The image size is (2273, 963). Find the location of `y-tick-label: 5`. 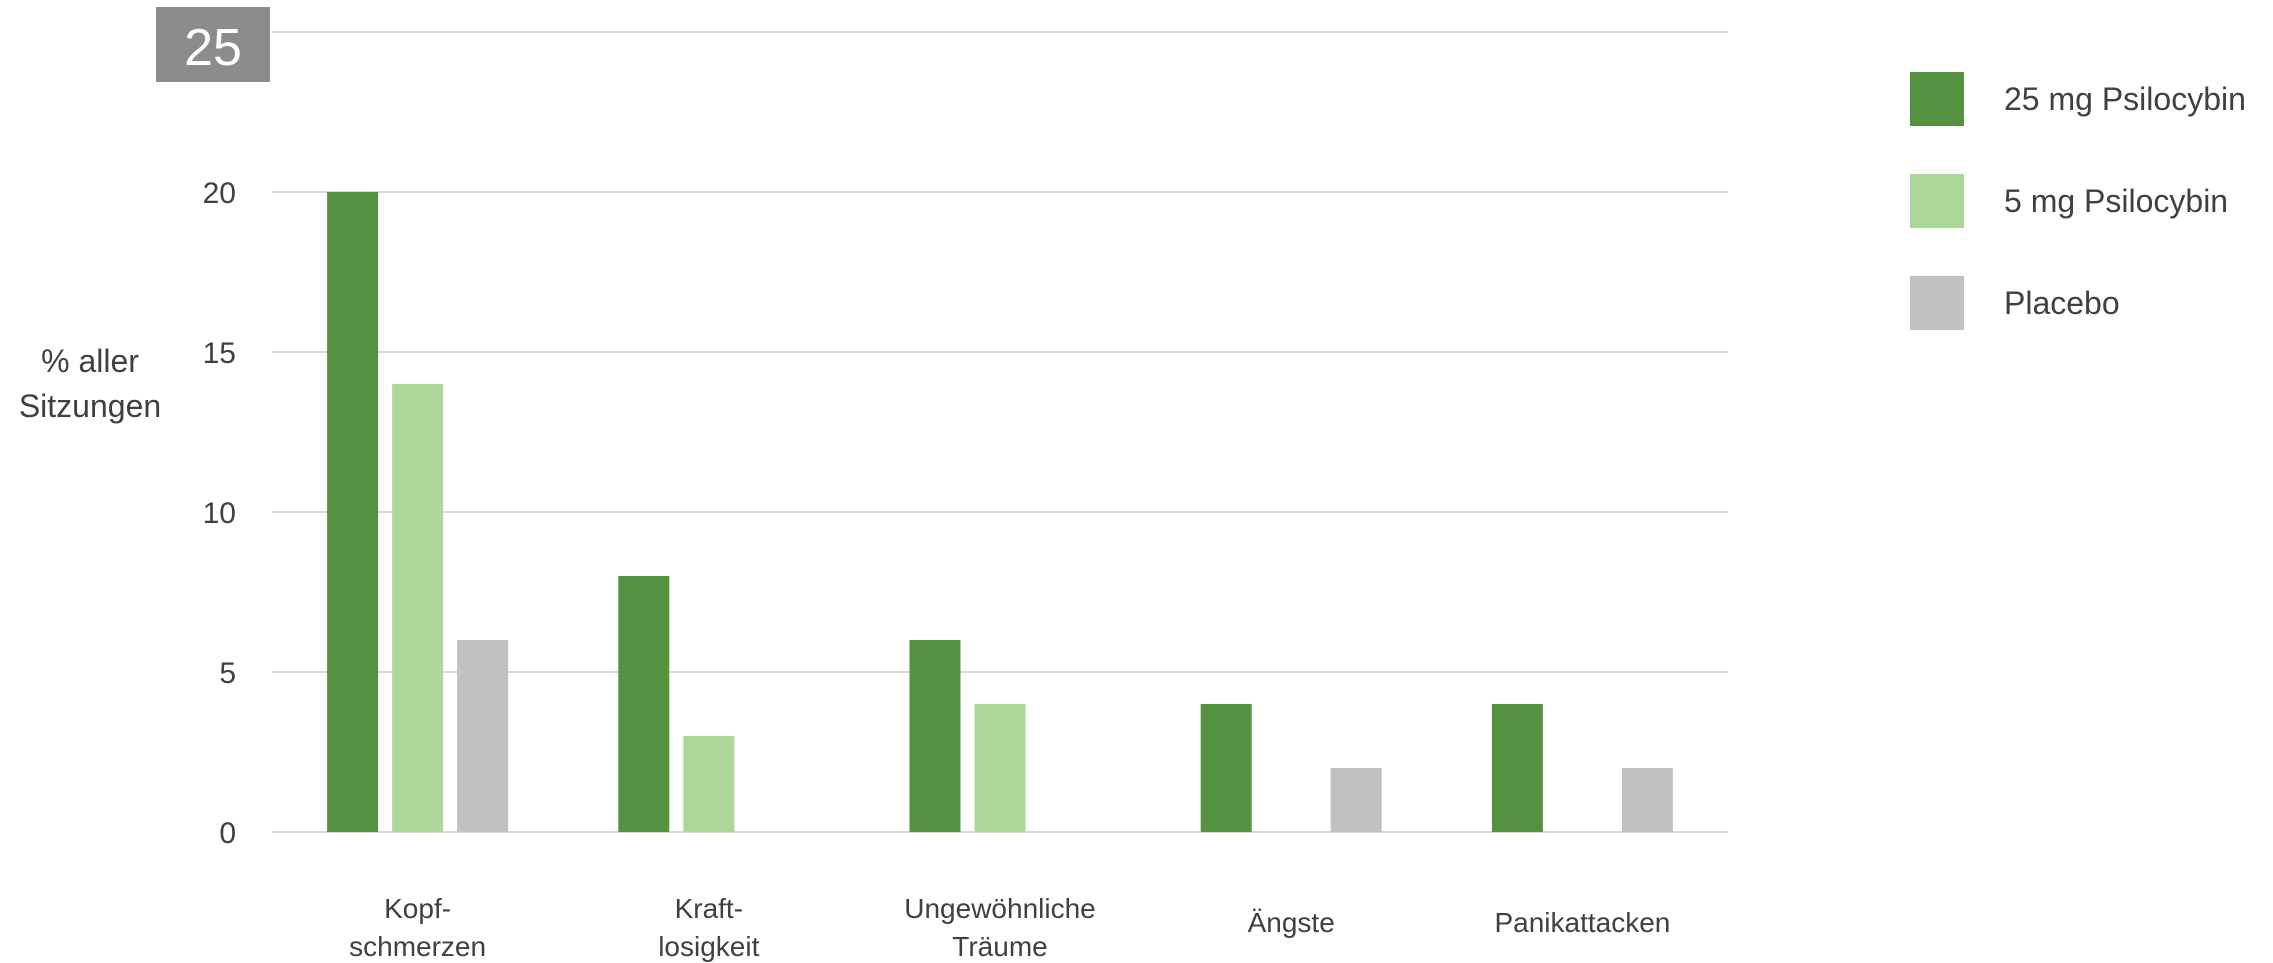

y-tick-label: 5 is located at coordinates (227, 673).